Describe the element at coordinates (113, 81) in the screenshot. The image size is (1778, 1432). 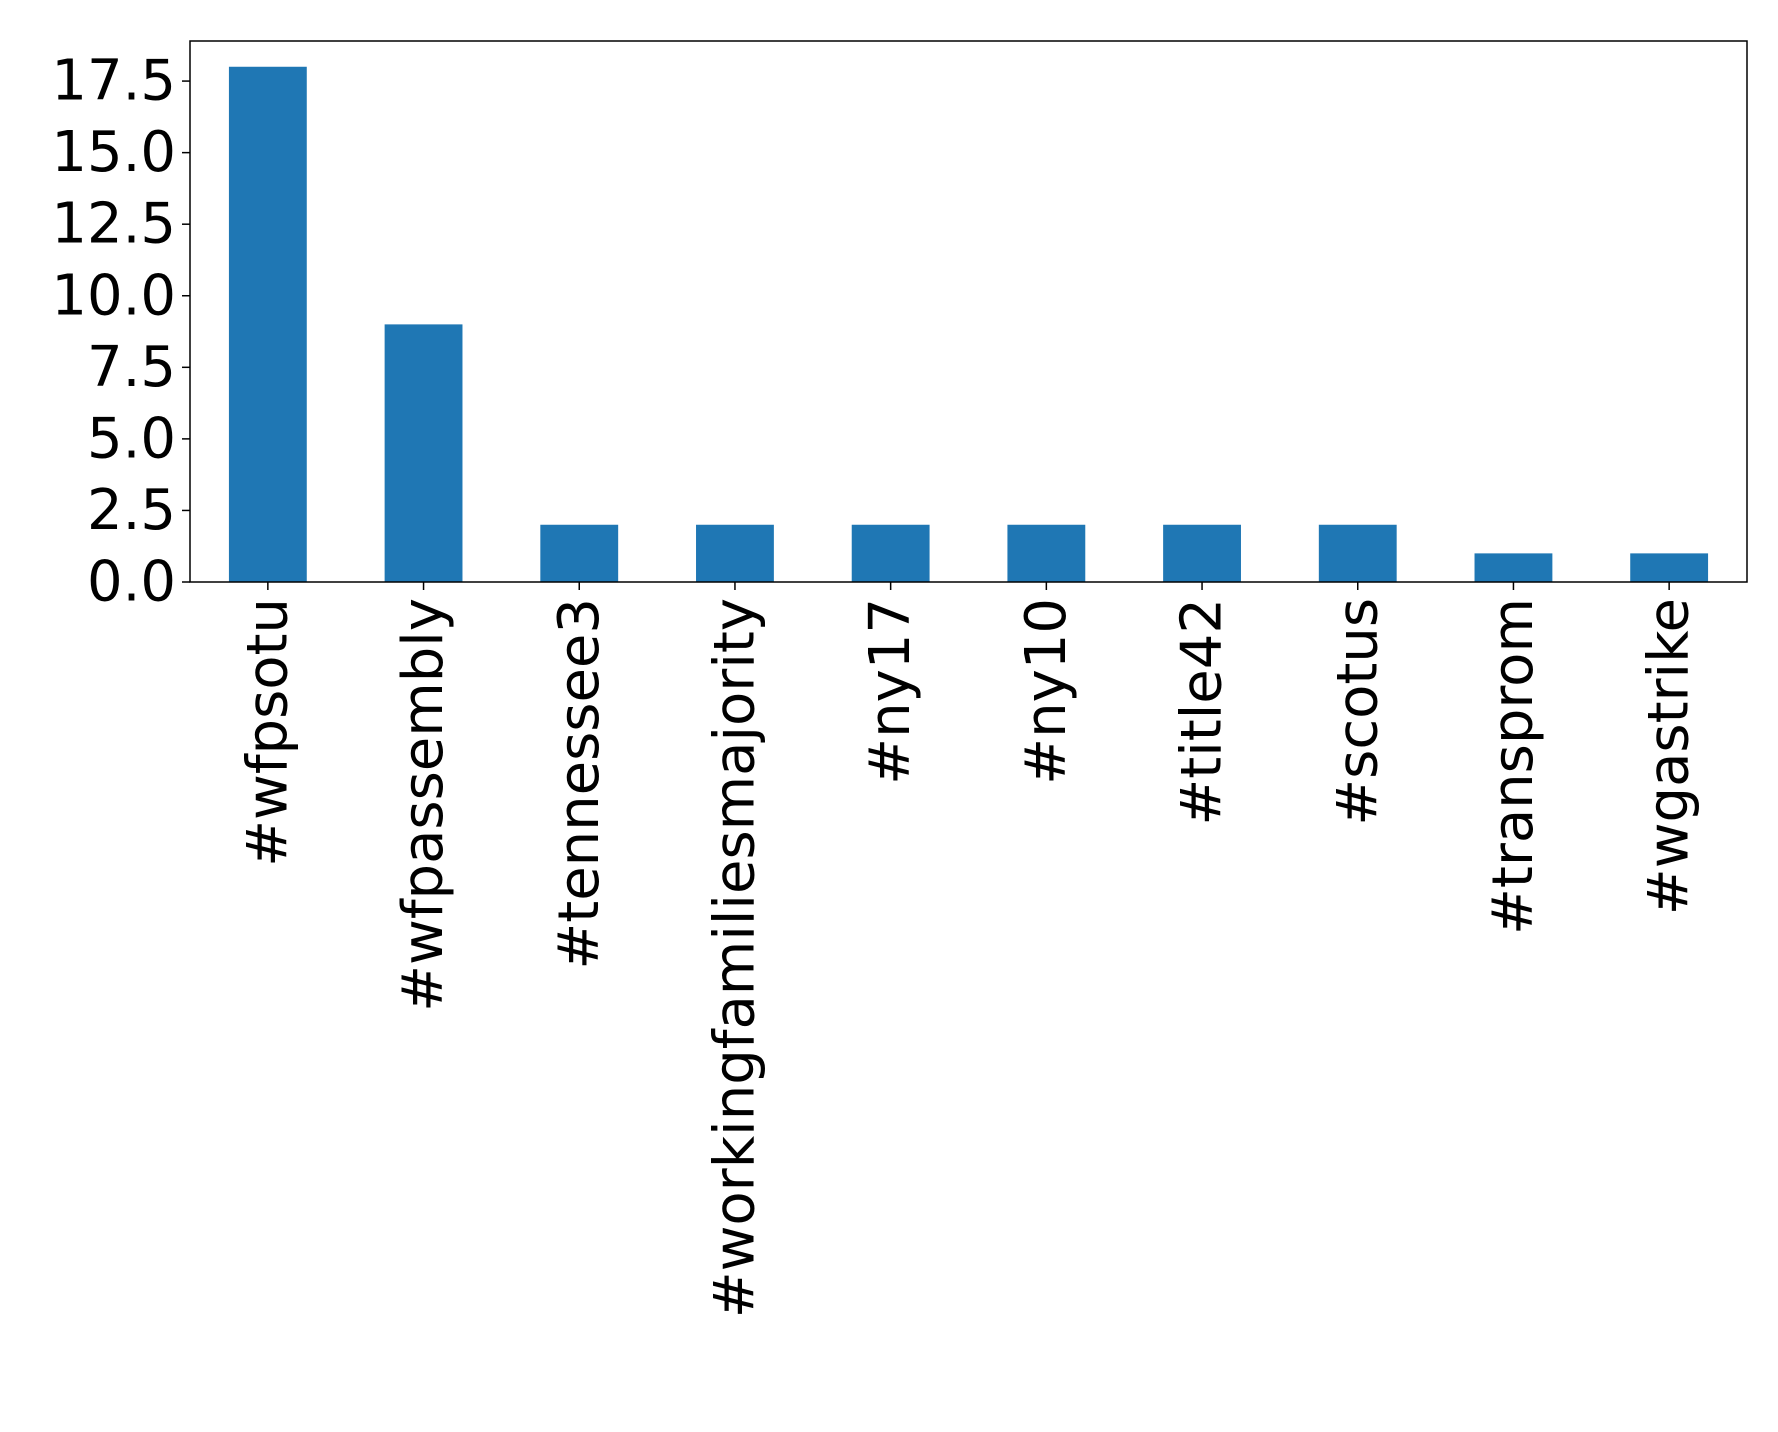
I see `y-tick-label-7: 17.5` at that location.